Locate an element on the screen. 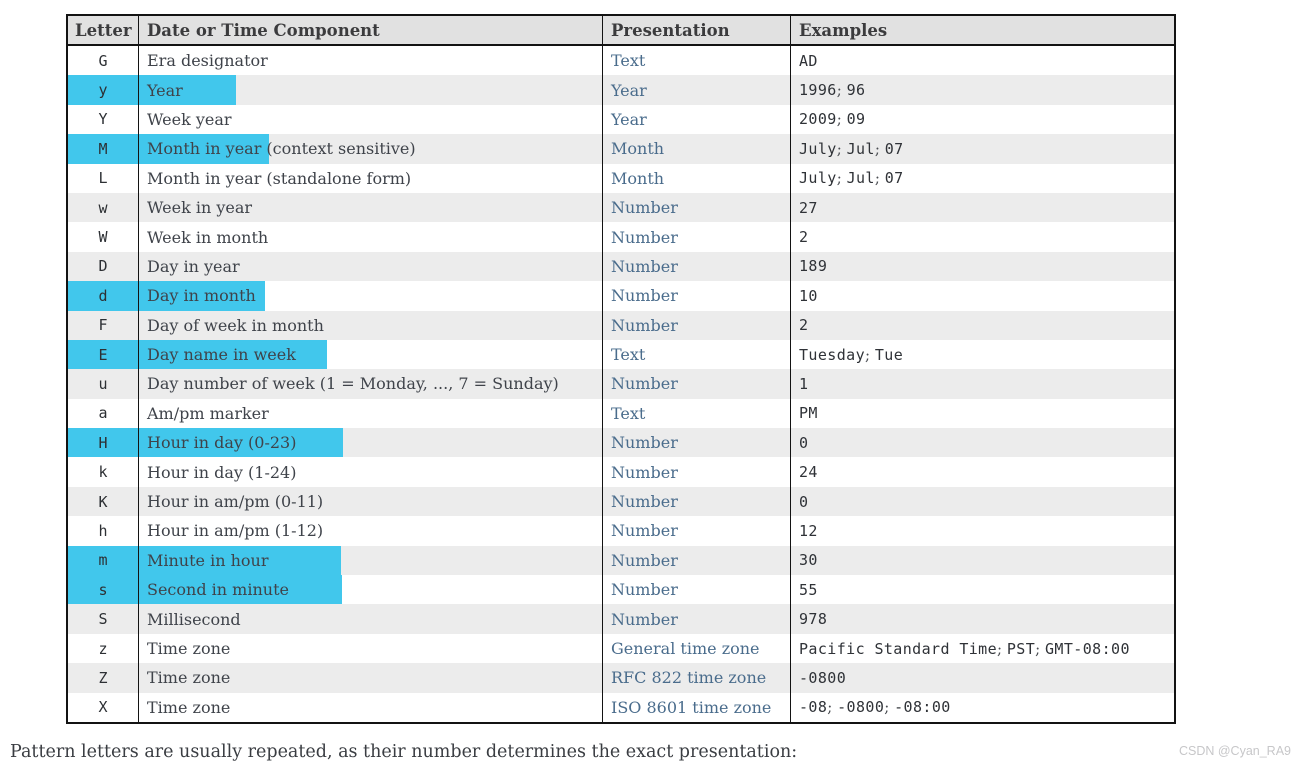  component-label: Week in year is located at coordinates (200, 208).